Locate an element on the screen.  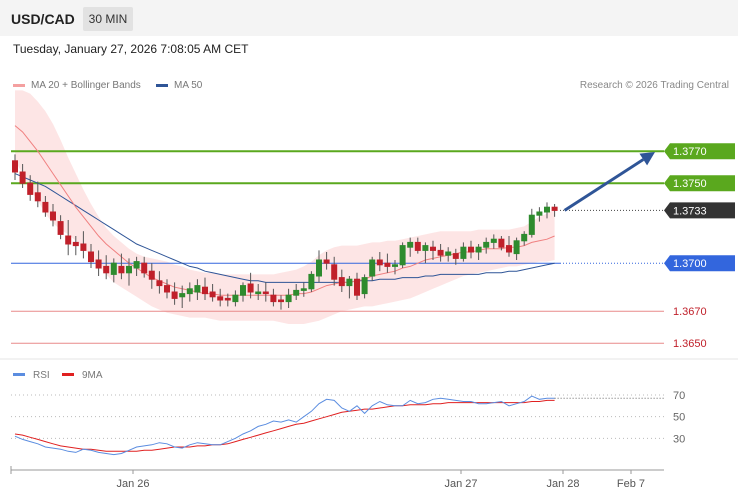
ma50-swatch is located at coordinates (162, 85).